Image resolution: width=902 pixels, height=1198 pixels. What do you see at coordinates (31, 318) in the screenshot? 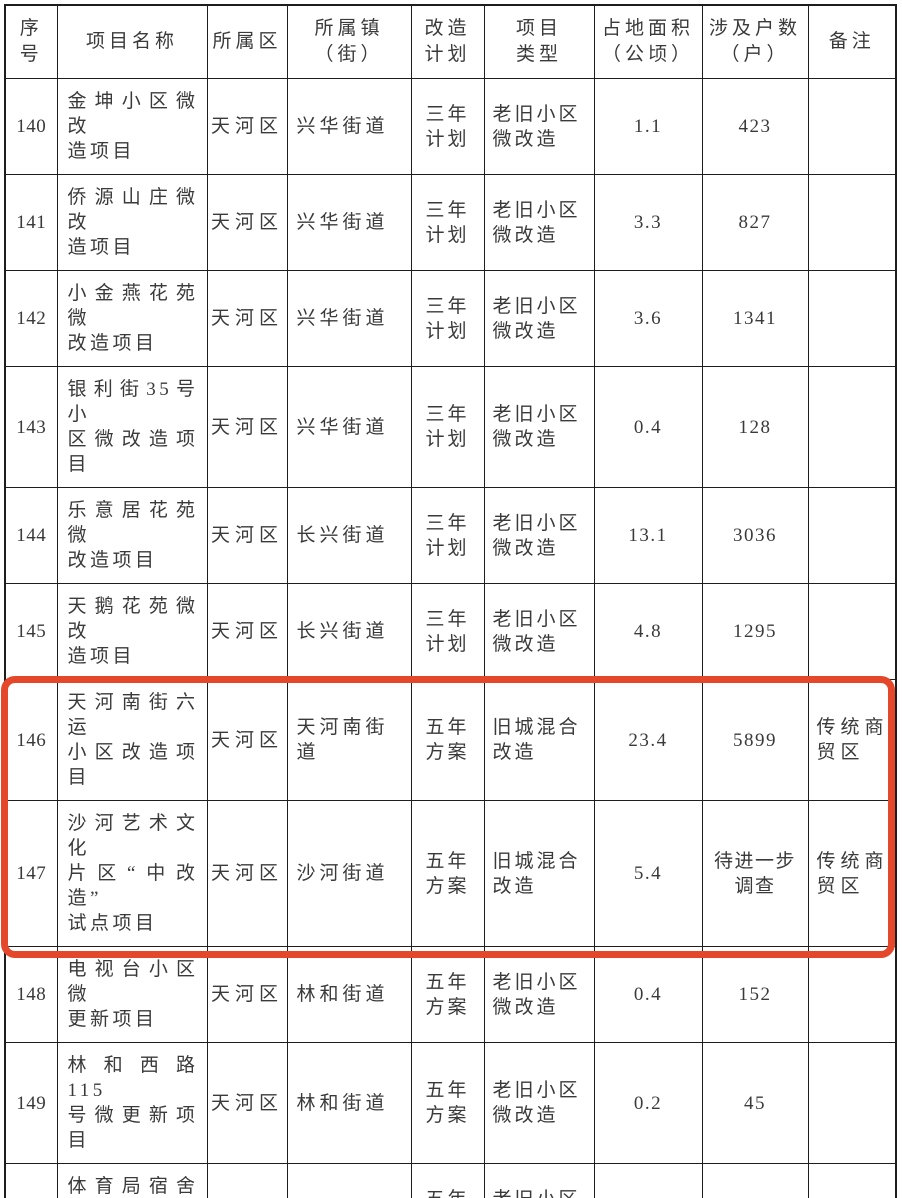
I see `cell-serial-no: 142` at bounding box center [31, 318].